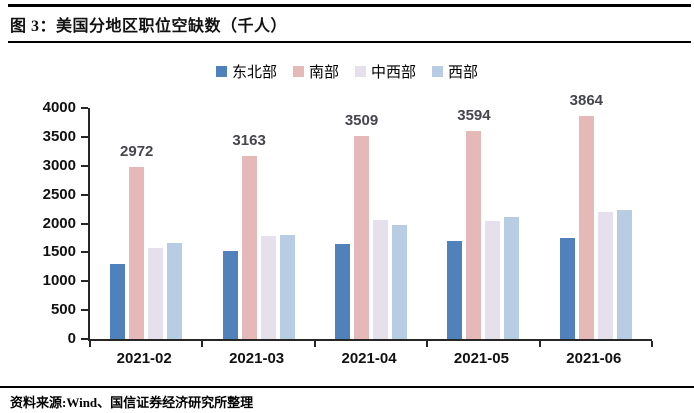 The image size is (694, 413). I want to click on x-axis-label-2021-05: 2021-05, so click(481, 358).